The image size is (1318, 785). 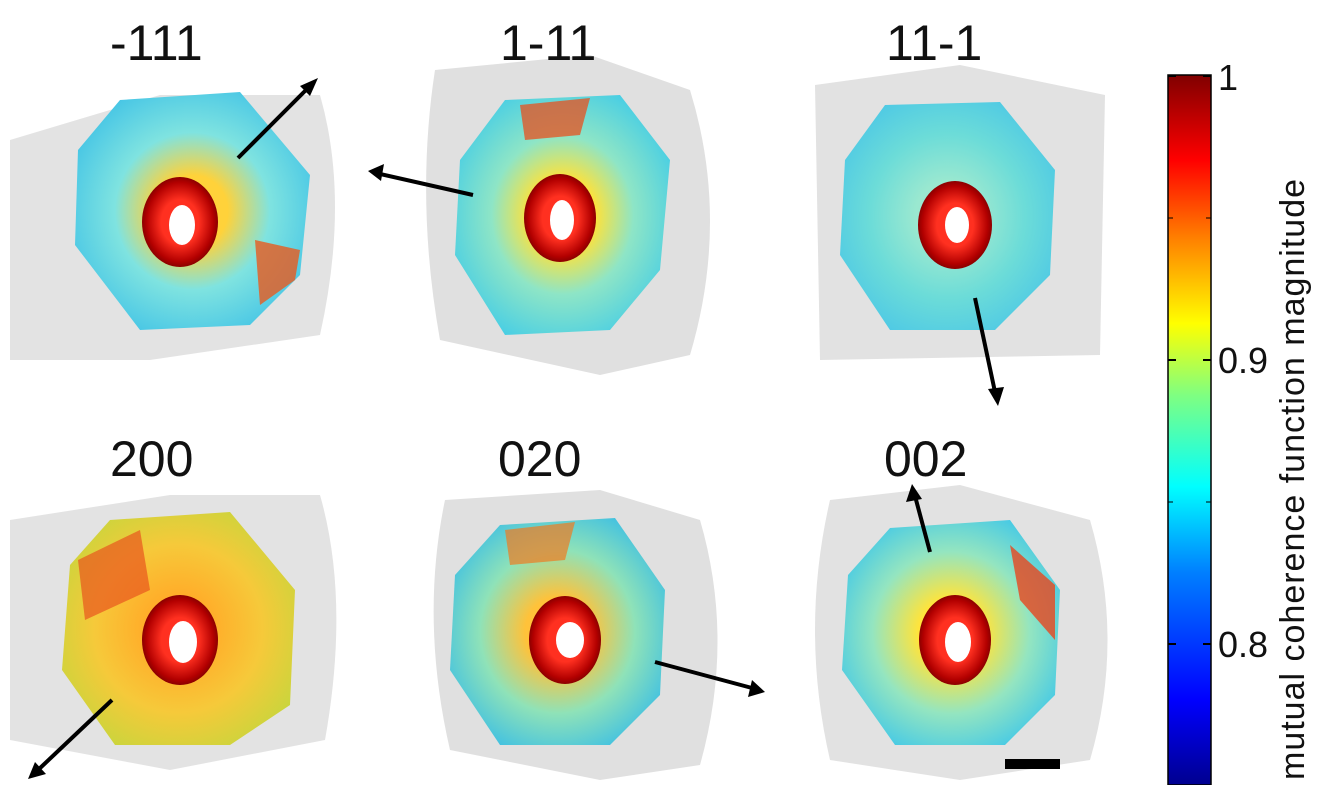 I want to click on colorbar-tick-marks, so click(x=1189, y=360).